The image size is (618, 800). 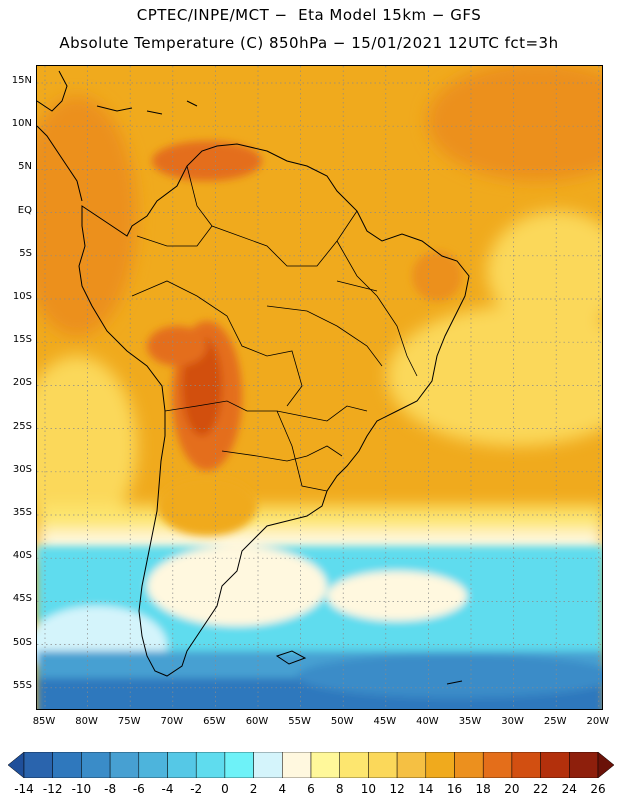 I want to click on lat-label: 45S, so click(x=22, y=599).